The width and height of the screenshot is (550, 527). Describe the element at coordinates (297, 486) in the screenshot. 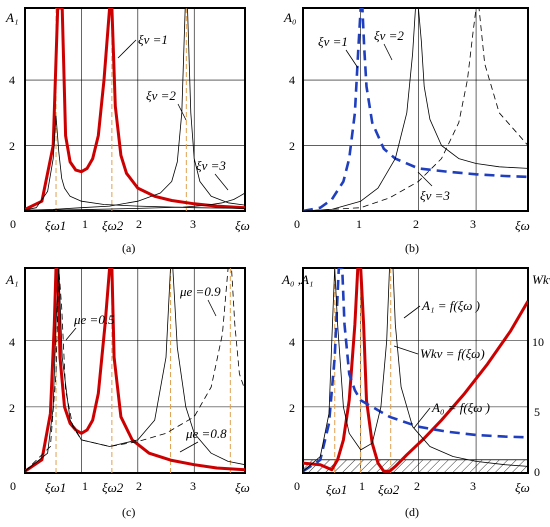

I see `panel-d-origin: 0` at that location.